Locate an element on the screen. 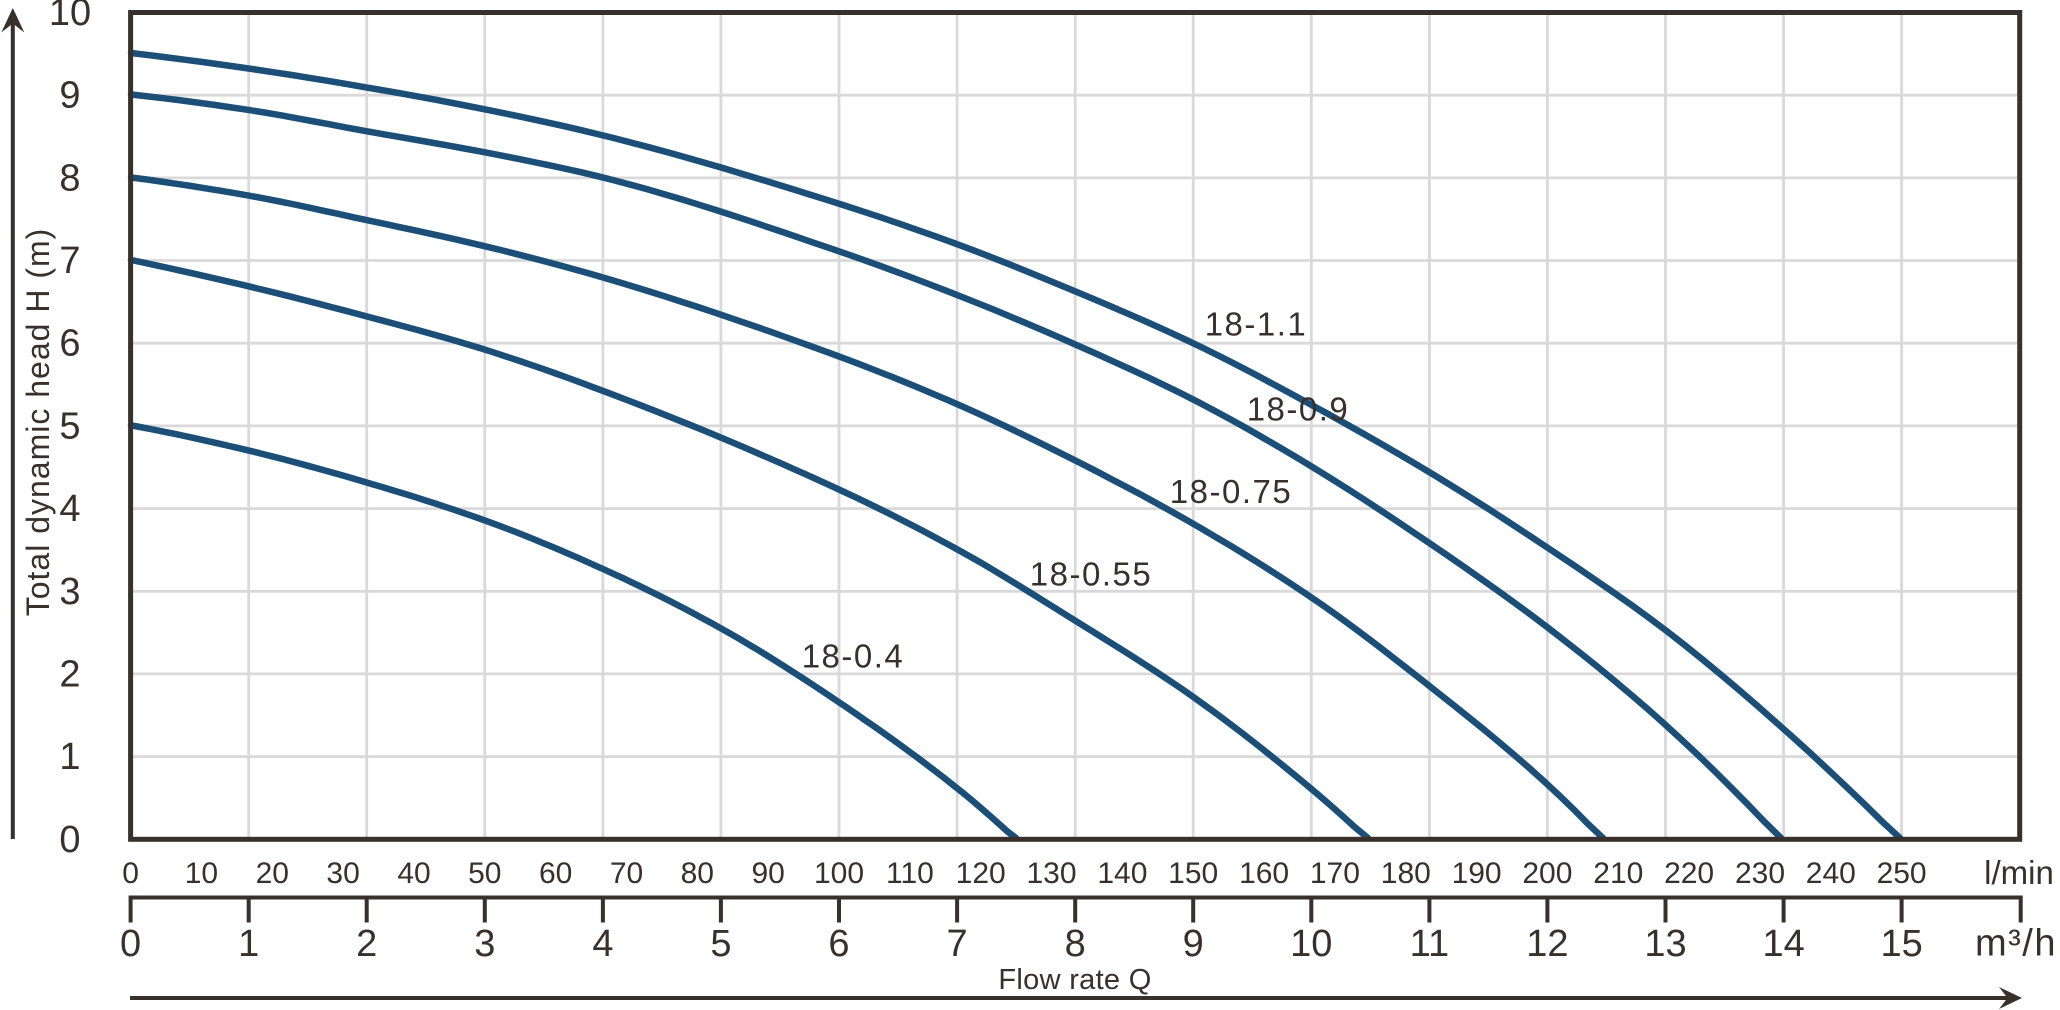 The height and width of the screenshot is (1010, 2060). svg-text: m³/h is located at coordinates (2016, 944).